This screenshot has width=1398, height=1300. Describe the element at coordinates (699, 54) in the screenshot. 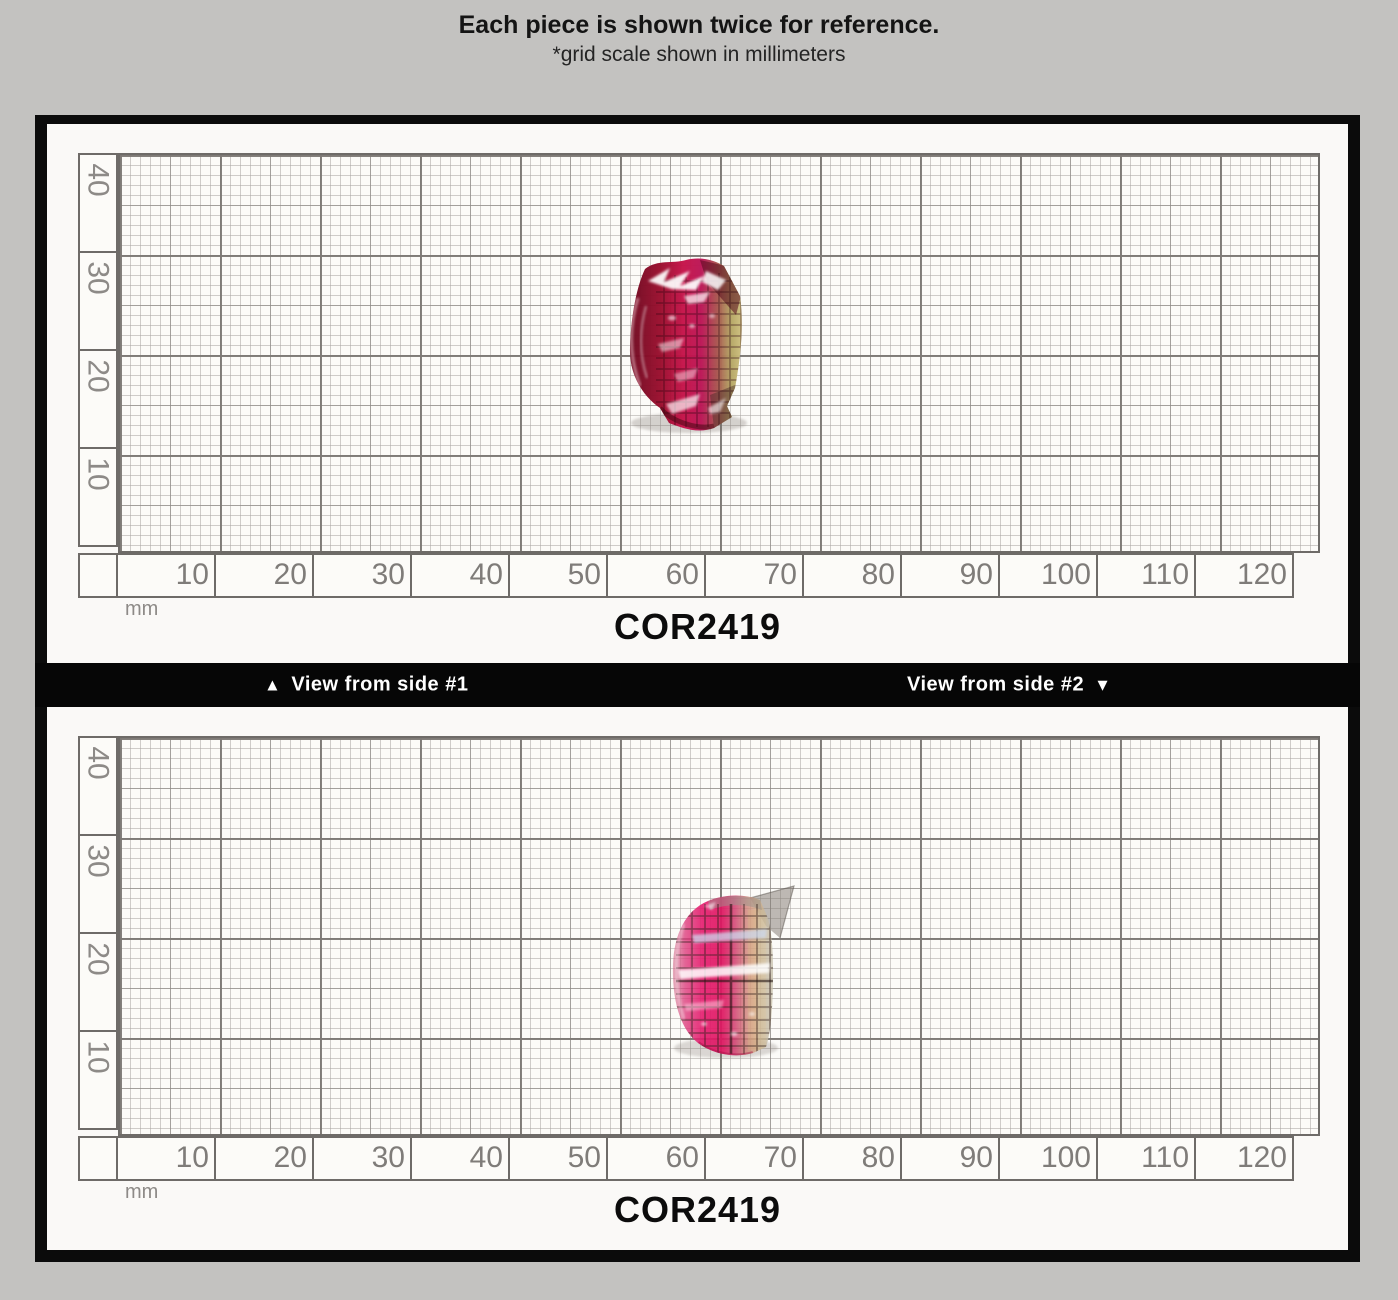

I see `page-subtitle: *grid scale shown in millimeters` at that location.